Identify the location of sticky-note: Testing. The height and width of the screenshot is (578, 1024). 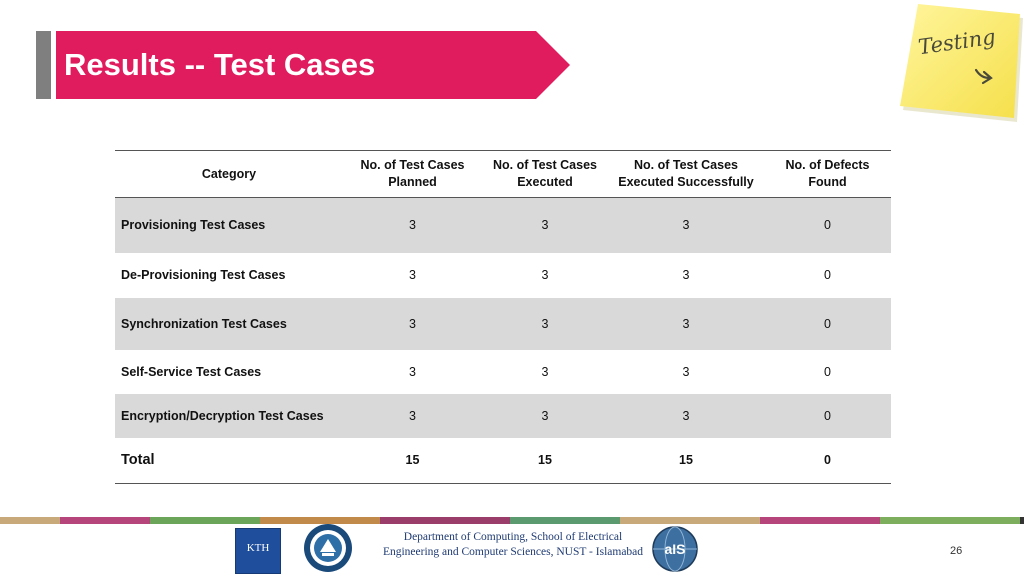
(952, 62).